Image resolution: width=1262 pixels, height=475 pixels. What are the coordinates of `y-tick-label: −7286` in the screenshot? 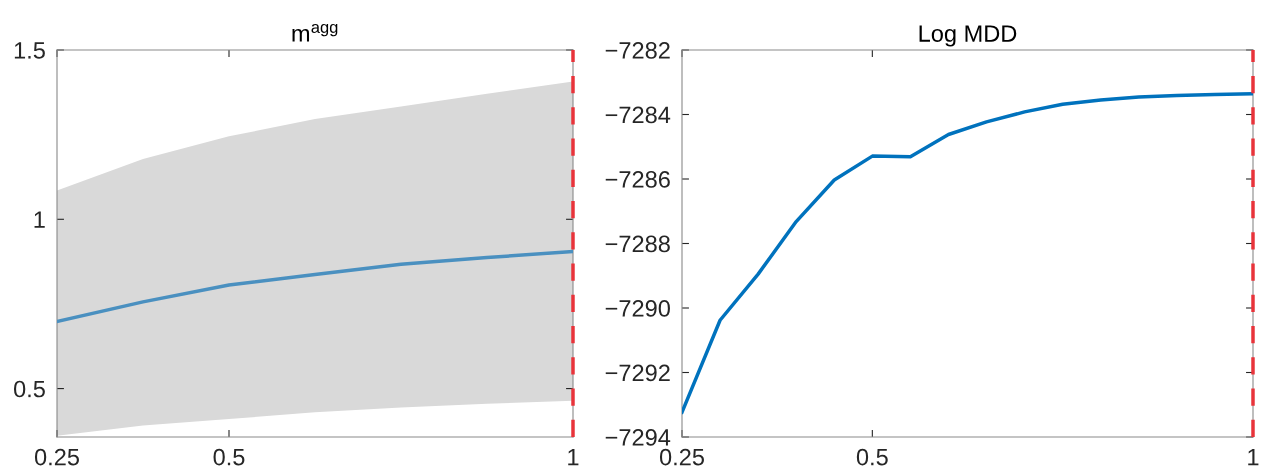 It's located at (637, 179).